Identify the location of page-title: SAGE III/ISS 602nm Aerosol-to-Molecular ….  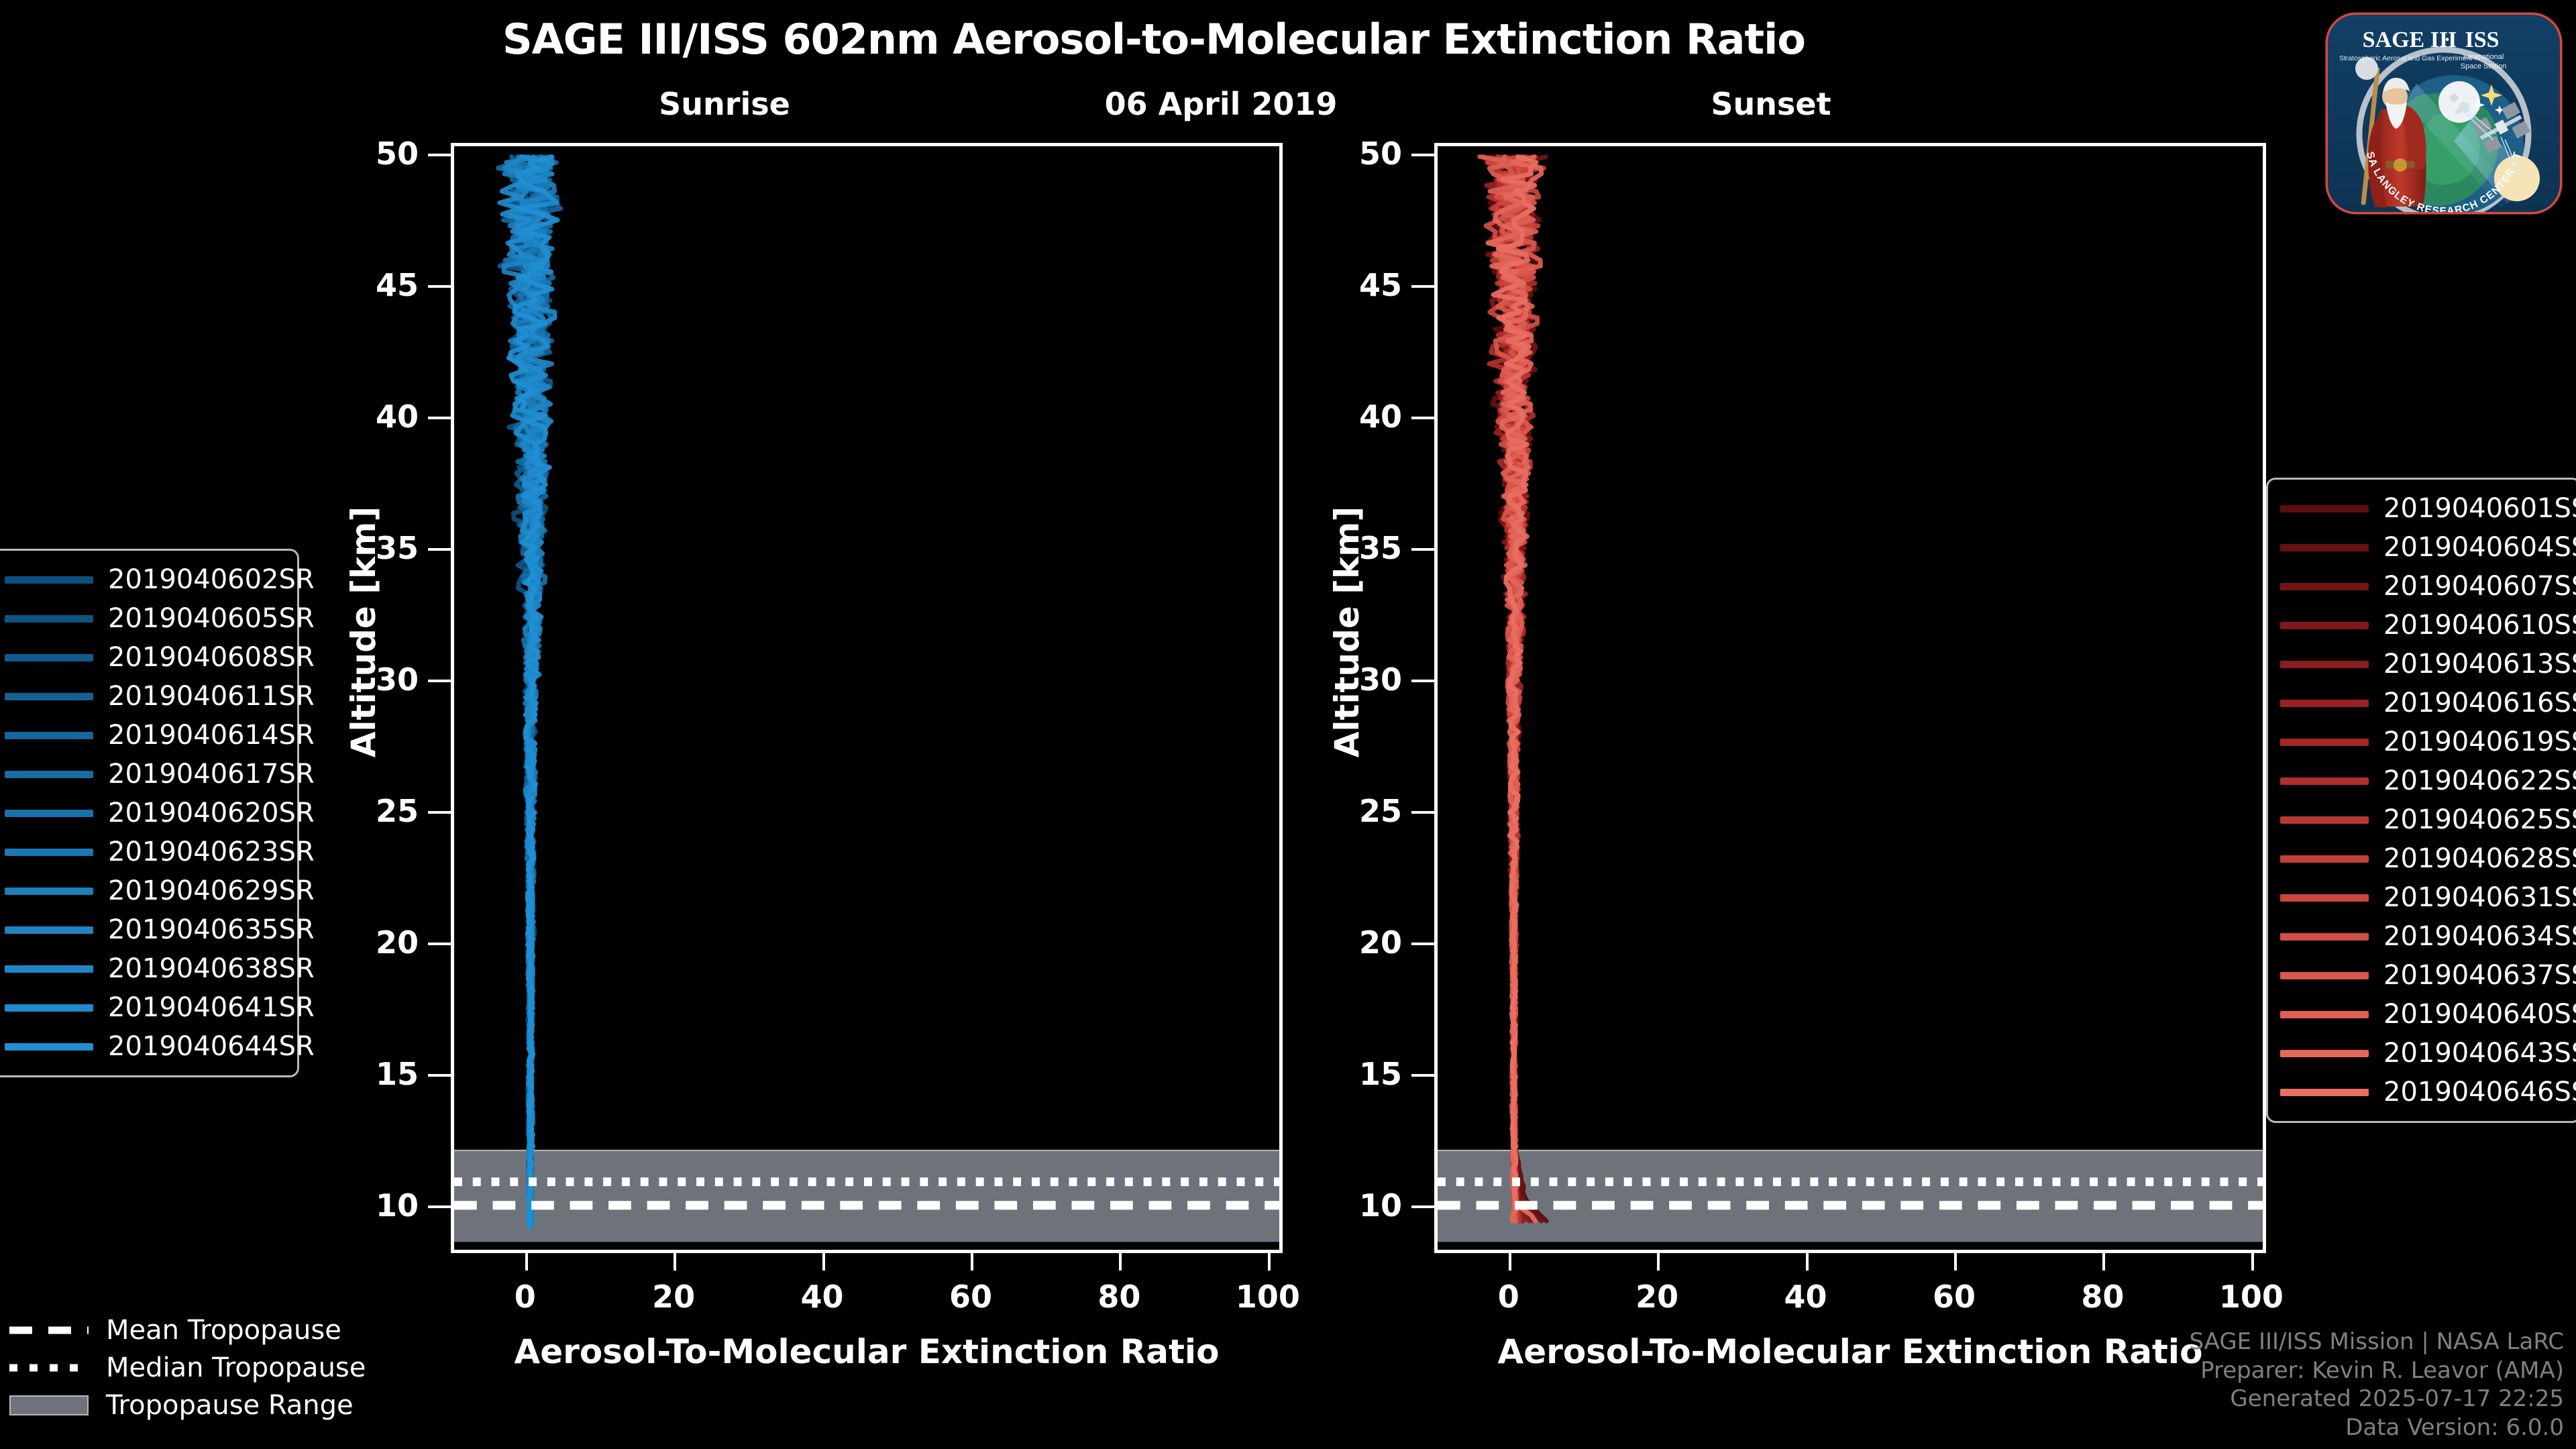
(1154, 39).